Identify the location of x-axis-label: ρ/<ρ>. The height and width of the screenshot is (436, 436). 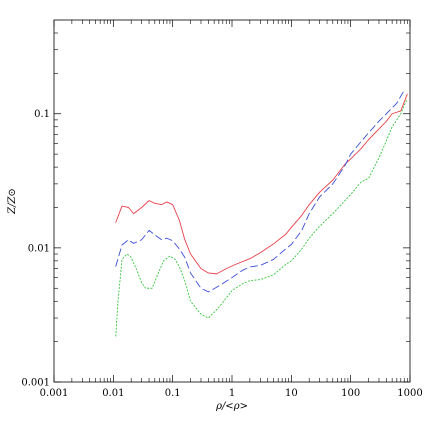
(231, 406).